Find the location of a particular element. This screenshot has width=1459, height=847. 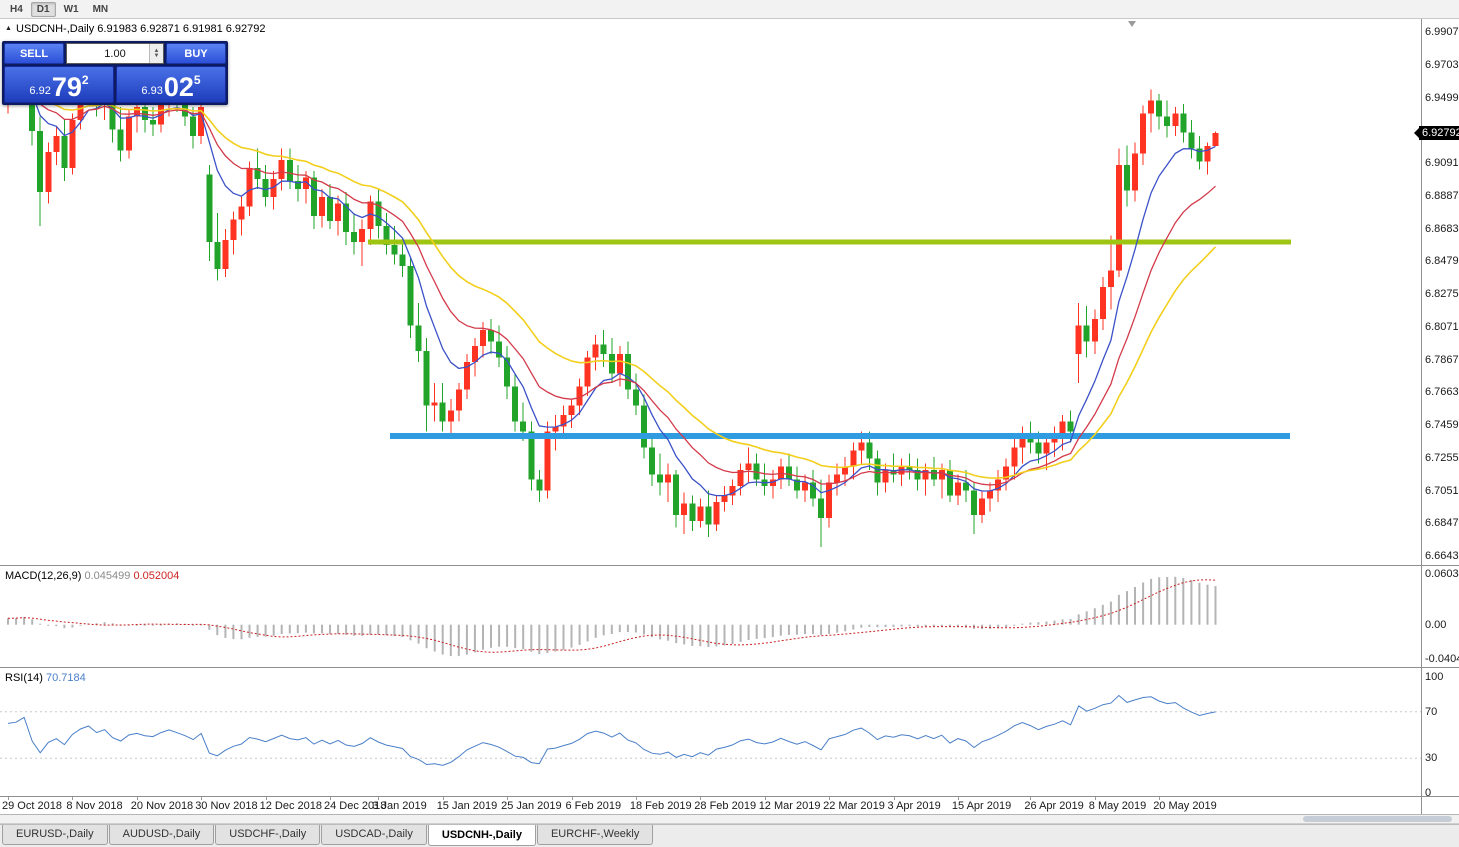

price-axis-label: 6.97030 is located at coordinates (1442, 64).